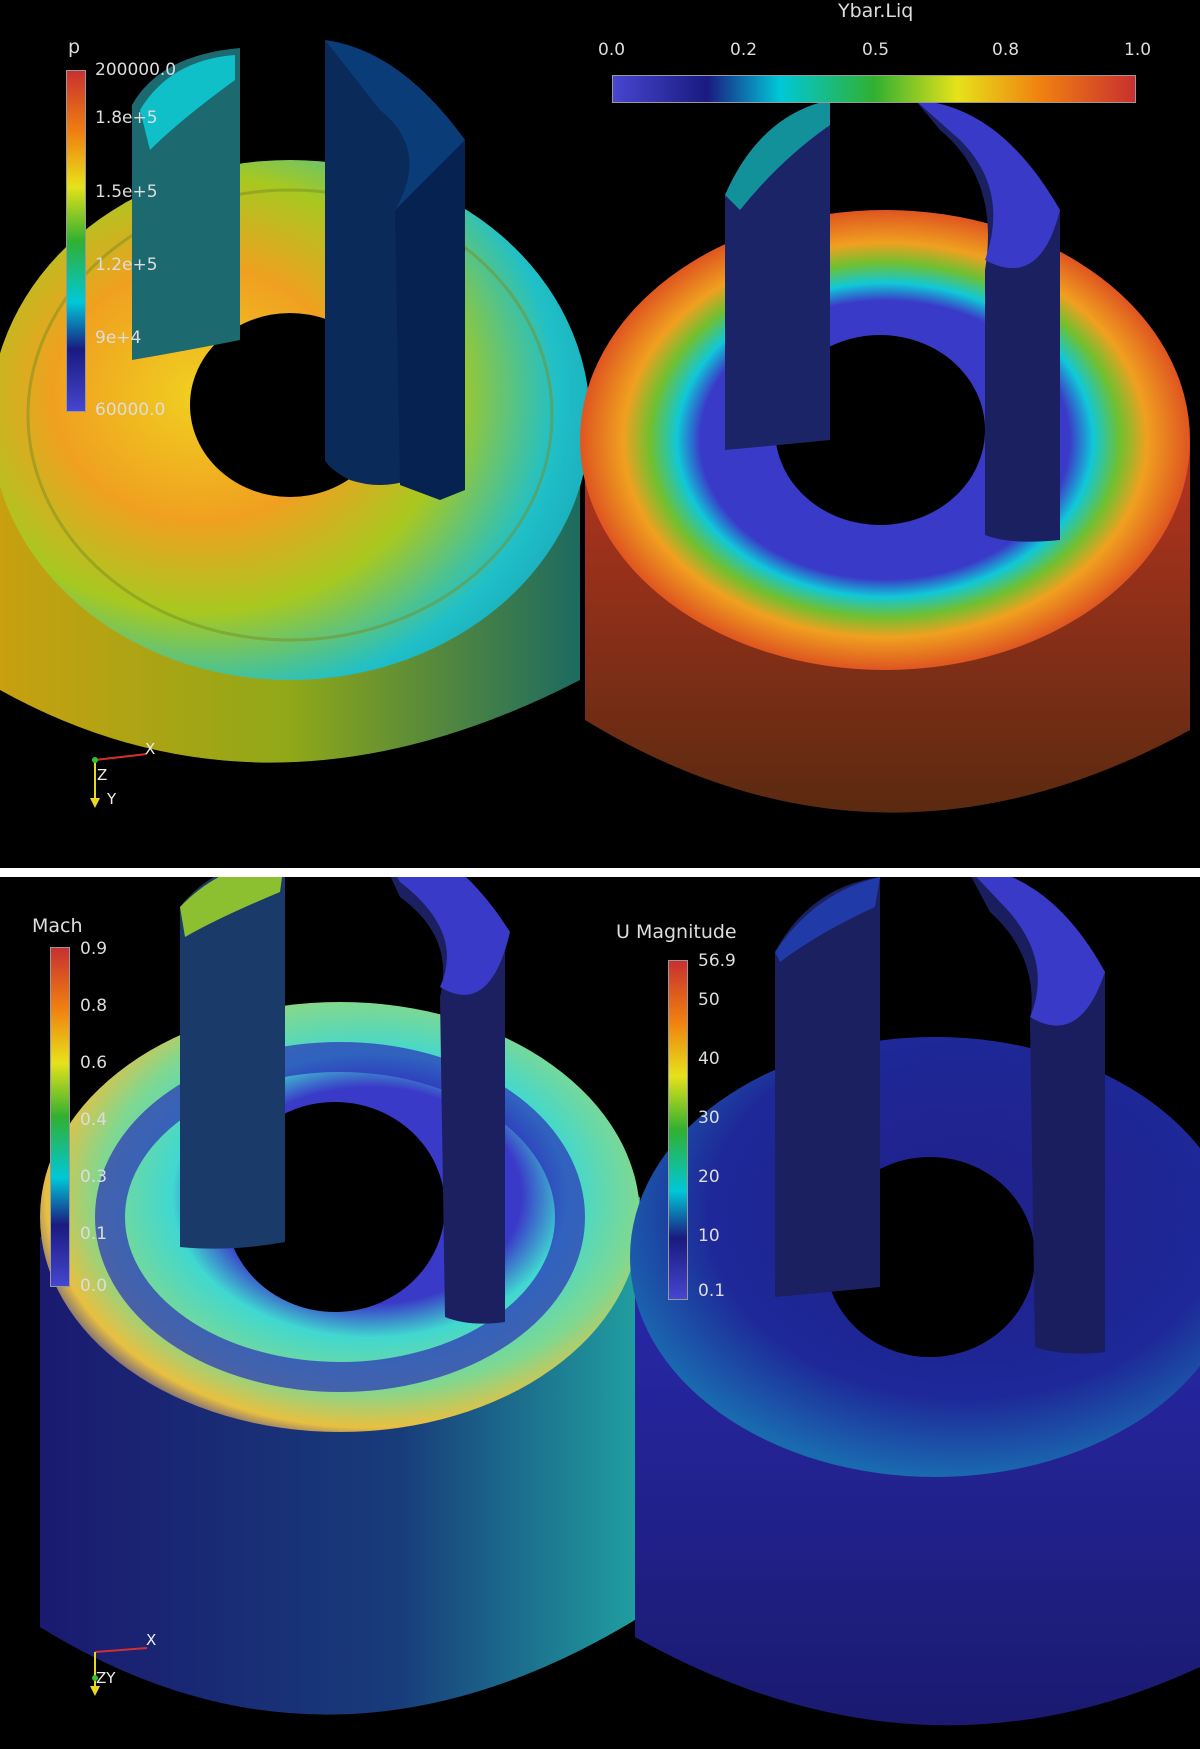  Describe the element at coordinates (94, 1177) in the screenshot. I see `mach-tick-label: 0.3` at that location.